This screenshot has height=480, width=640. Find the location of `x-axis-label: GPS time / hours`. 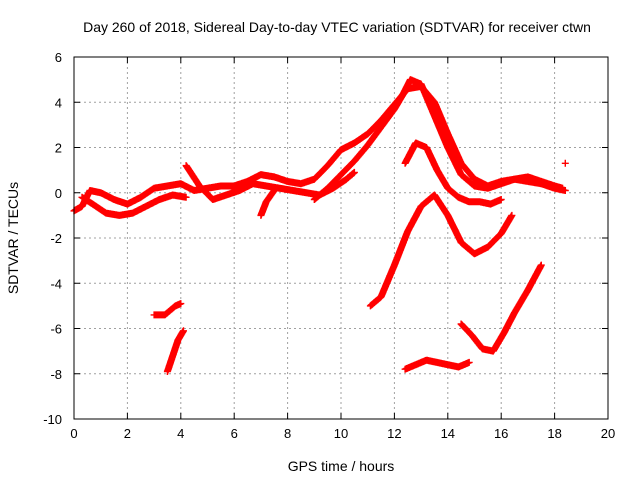

x-axis-label: GPS time / hours is located at coordinates (341, 466).